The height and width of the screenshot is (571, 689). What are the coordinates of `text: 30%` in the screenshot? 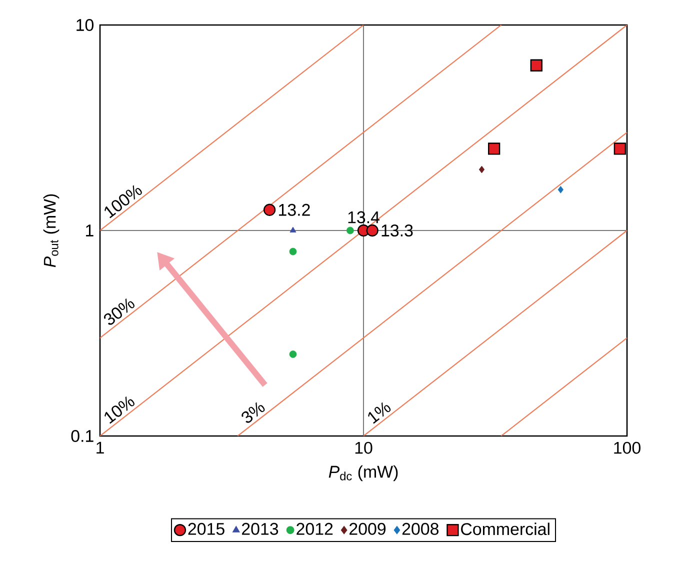 It's located at (119, 311).